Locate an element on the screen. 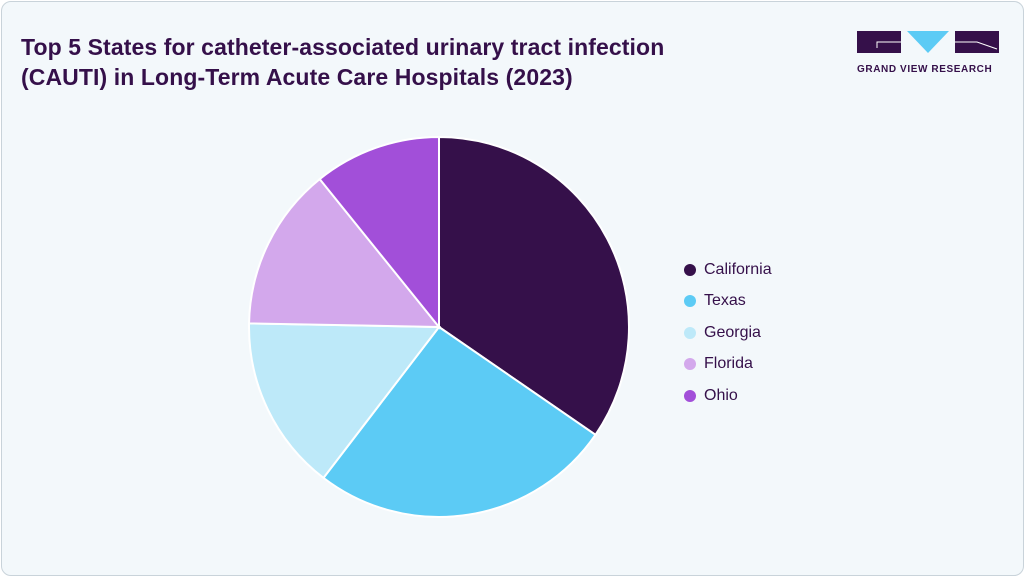 Image resolution: width=1025 pixels, height=577 pixels. grand-view-research-logo: GRAND VIEW RESEARCH is located at coordinates (928, 53).